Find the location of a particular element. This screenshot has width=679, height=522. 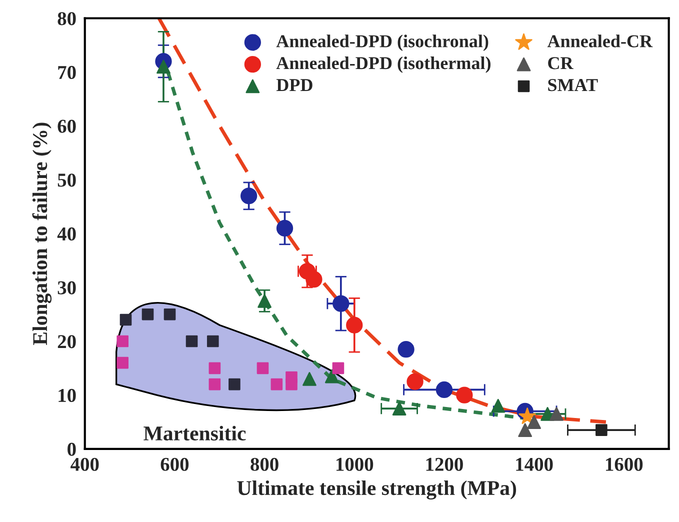

y-tick-label: 30 is located at coordinates (67, 287).